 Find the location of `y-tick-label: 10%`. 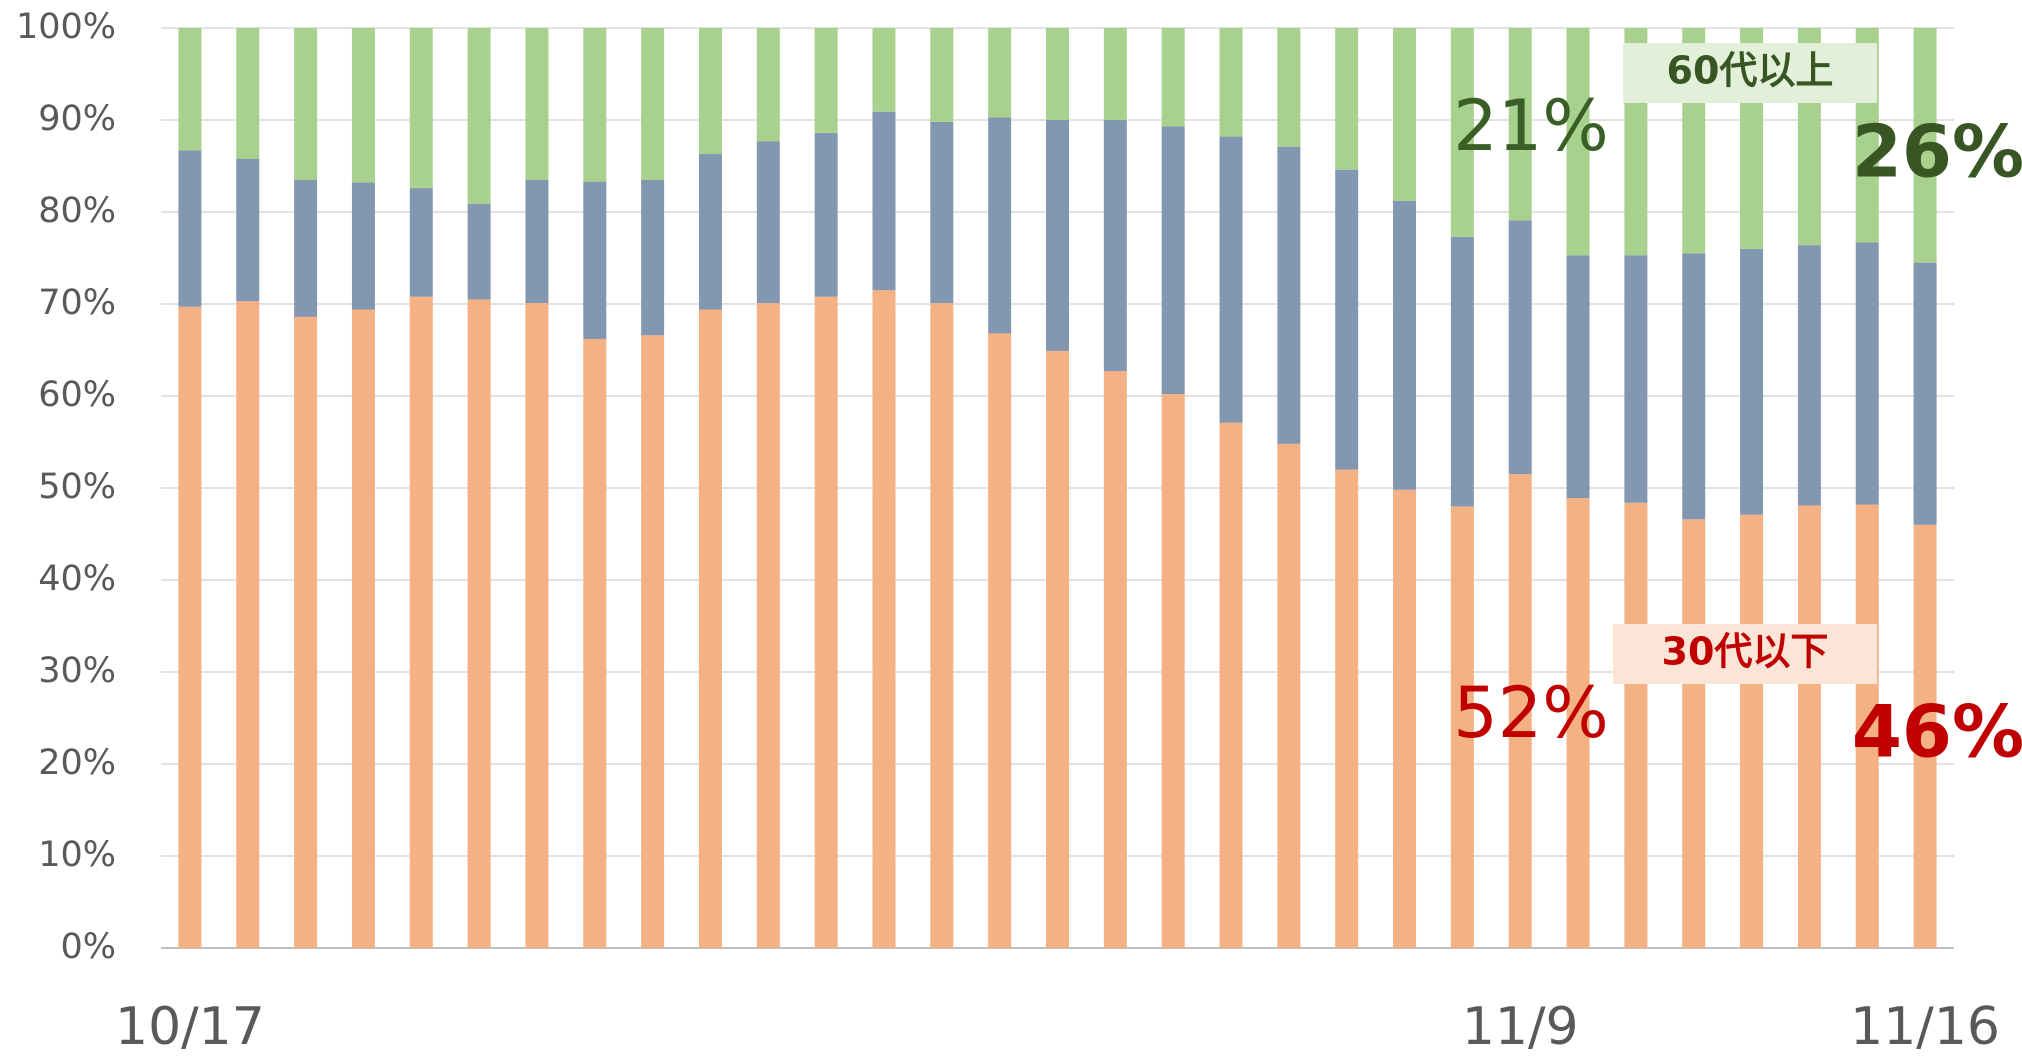

y-tick-label: 10% is located at coordinates (77, 855).